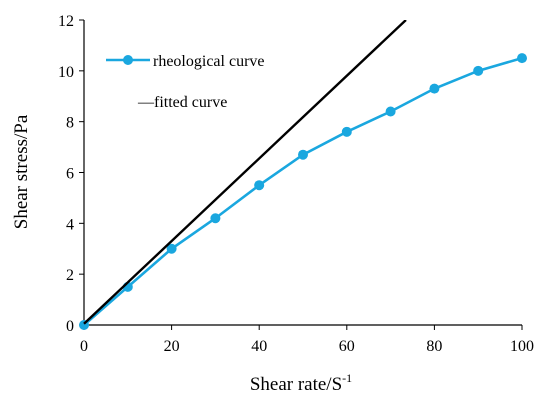 This screenshot has width=541, height=398. I want to click on x-tick-label: 100, so click(522, 346).